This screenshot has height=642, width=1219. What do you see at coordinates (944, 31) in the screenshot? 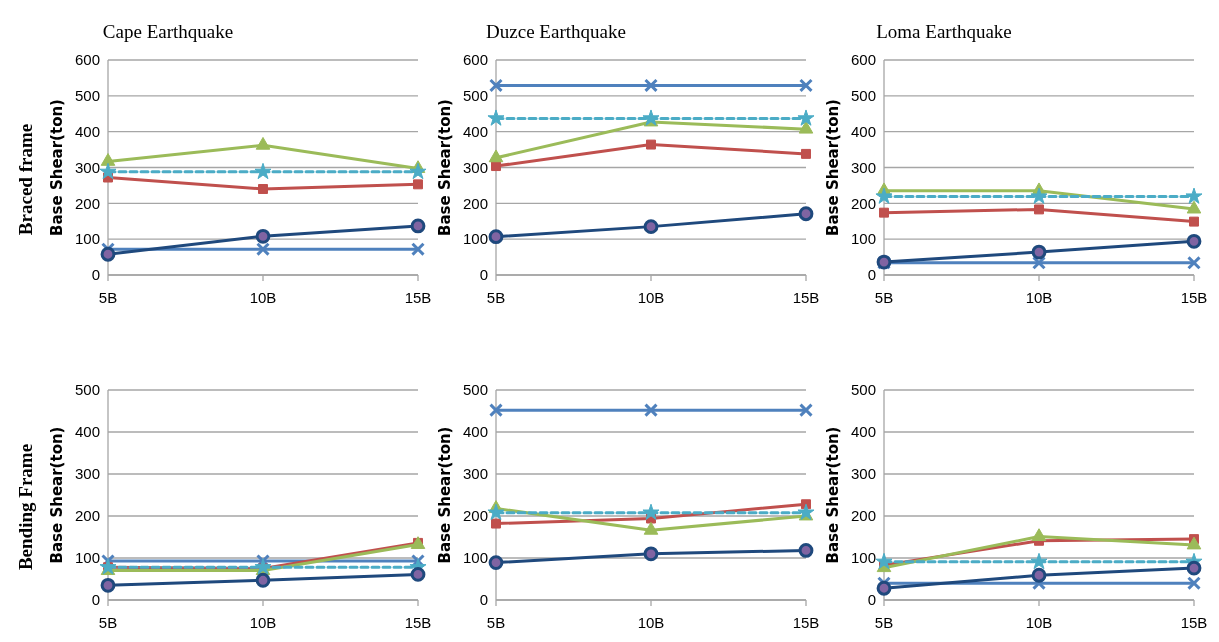
I see `chart-title: Loma Earthquake` at bounding box center [944, 31].